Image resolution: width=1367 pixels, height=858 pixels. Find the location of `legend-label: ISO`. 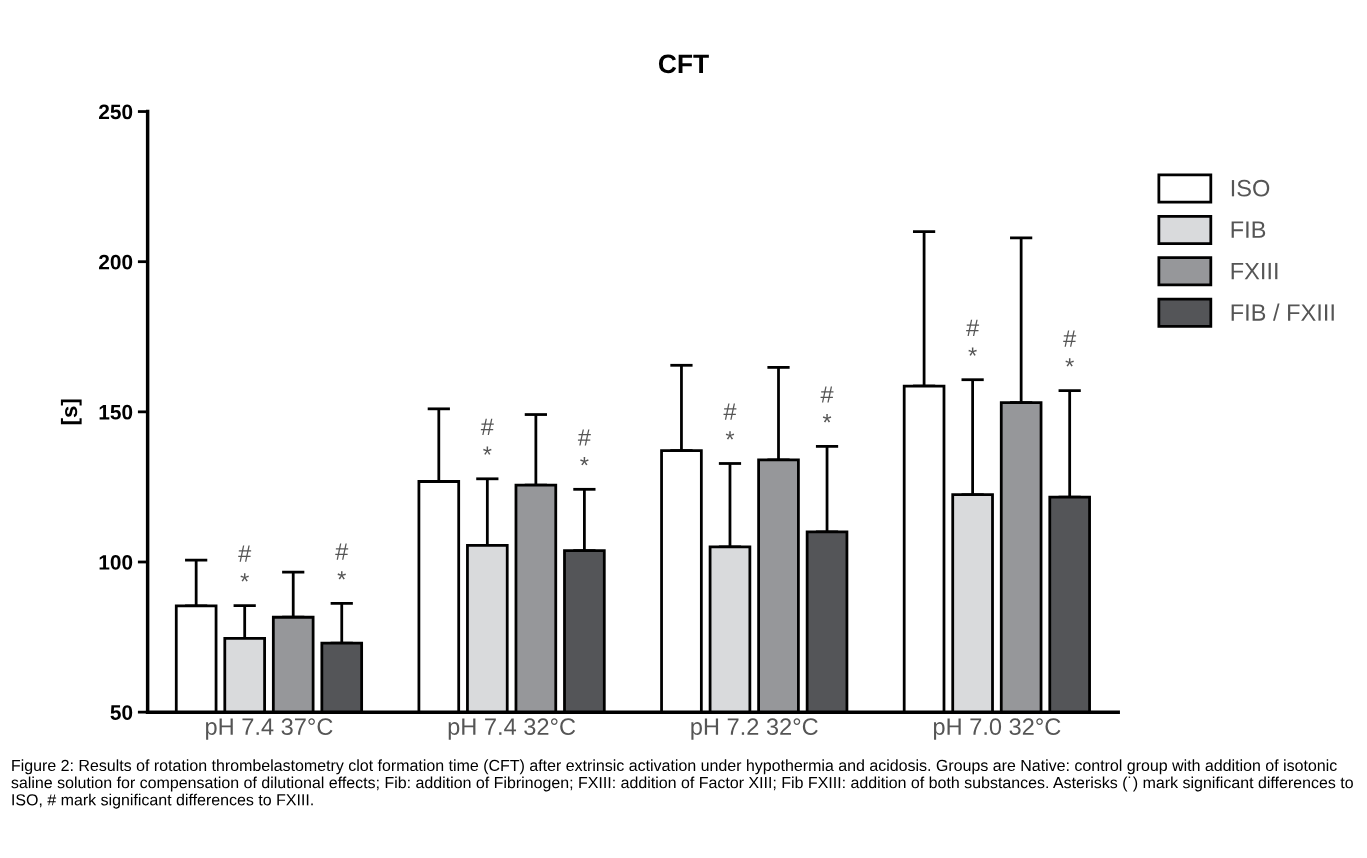

legend-label: ISO is located at coordinates (1250, 188).